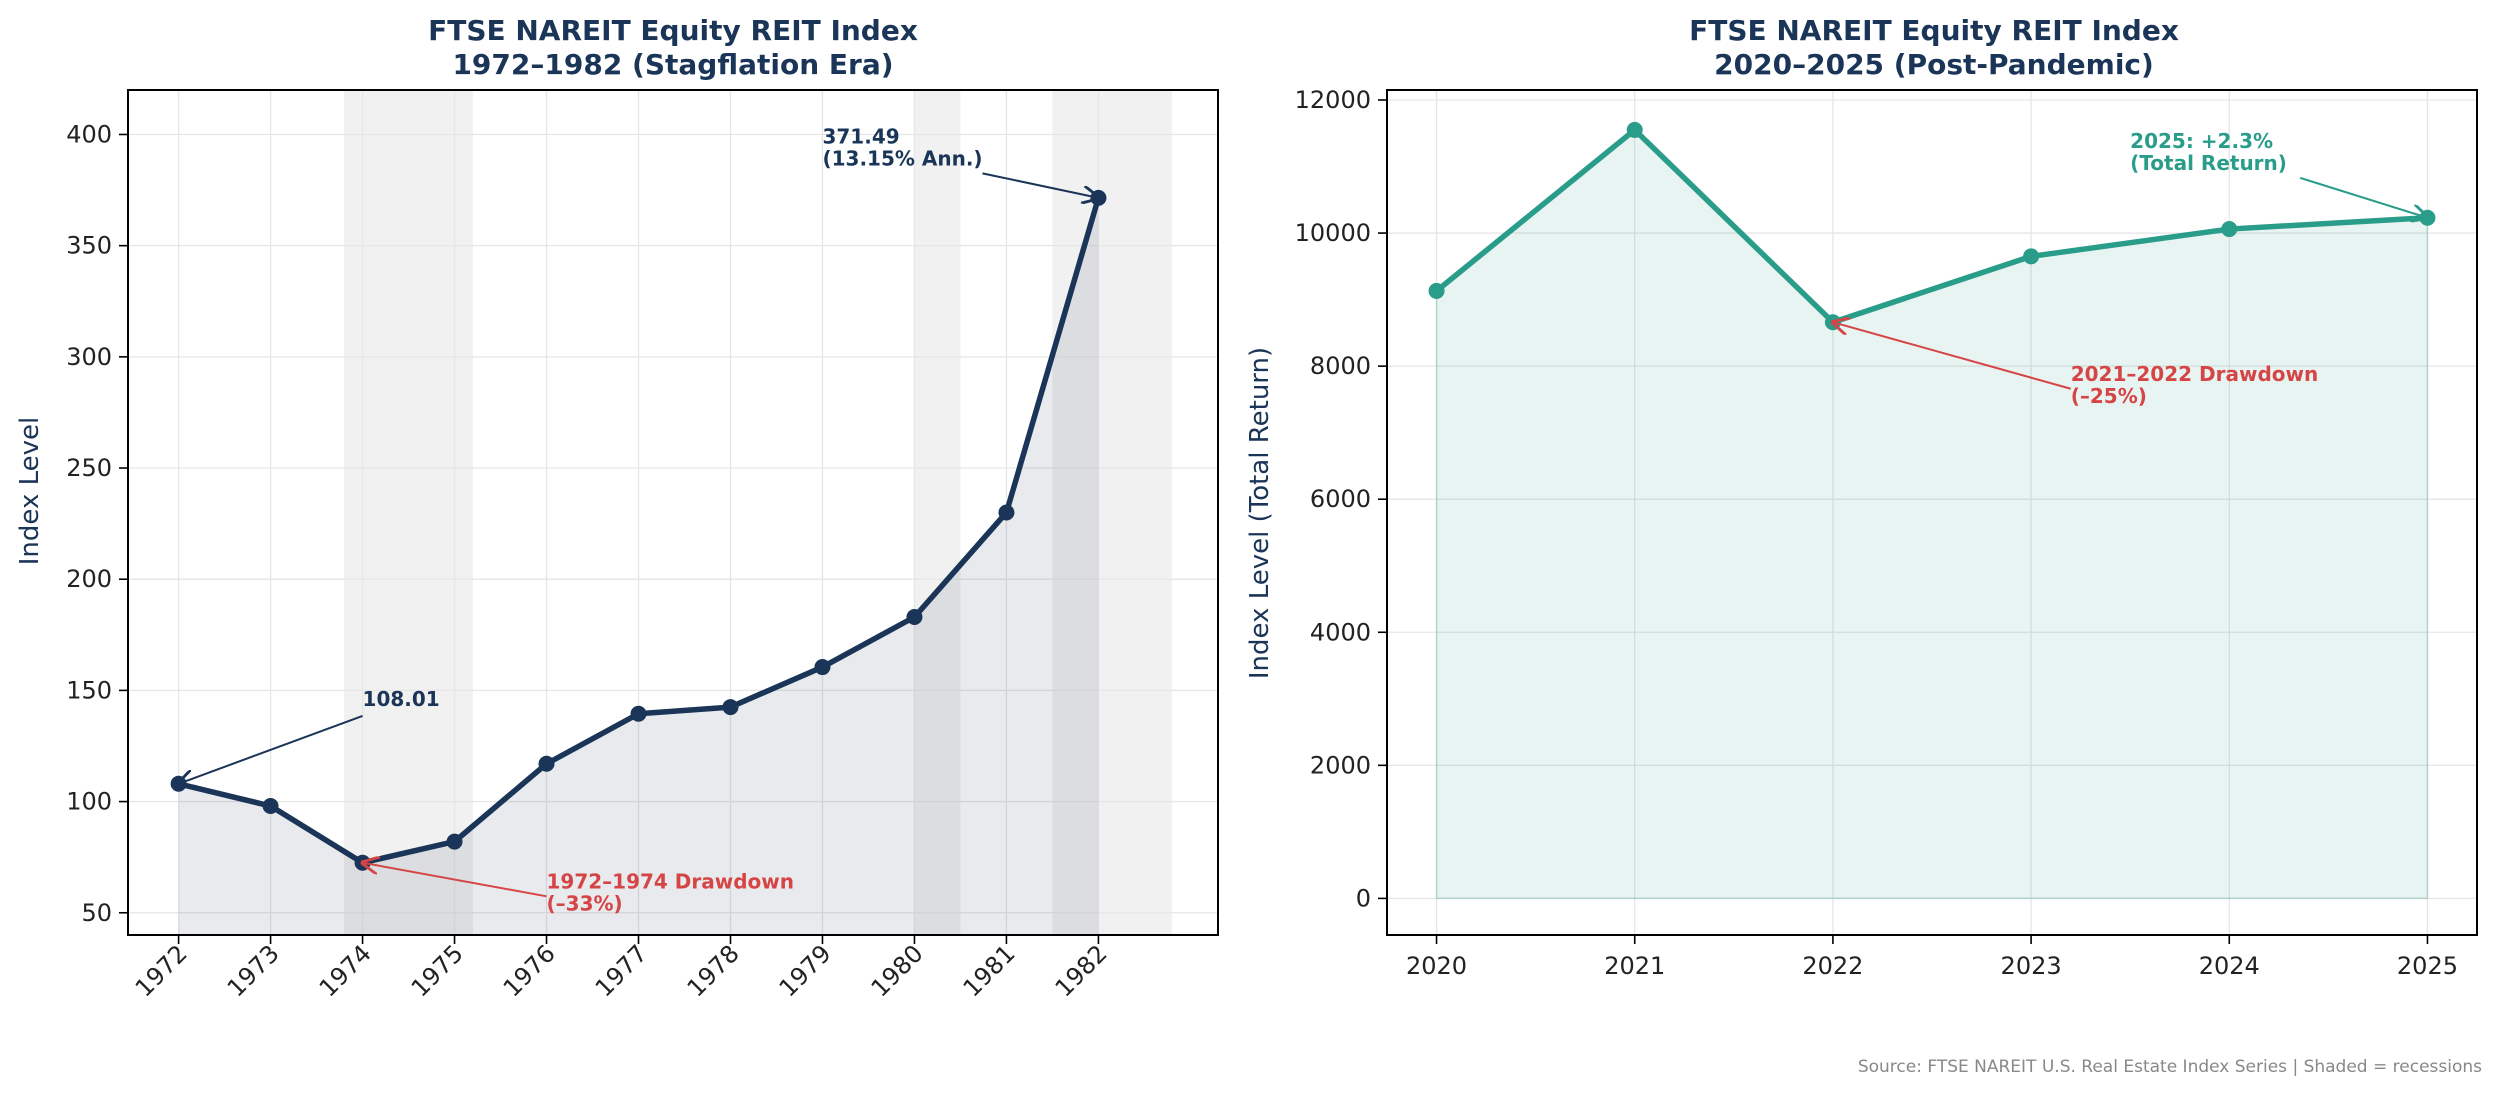 This screenshot has width=2500, height=1097. Describe the element at coordinates (2201, 141) in the screenshot. I see `annotation-text-line1: 2025: +2.3%` at that location.